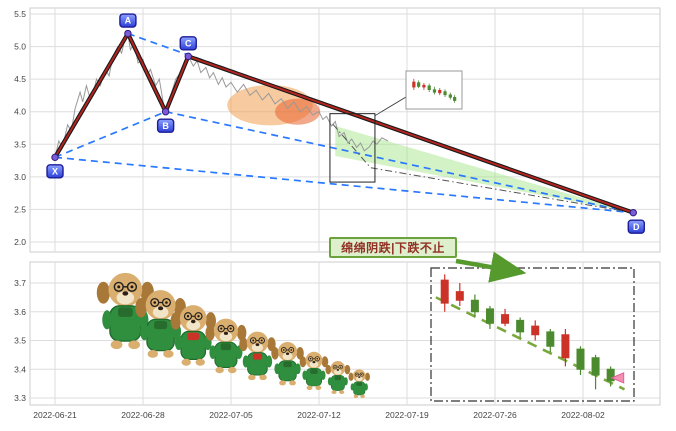  I want to click on x-tick-label: 2022-07-05, so click(231, 415).